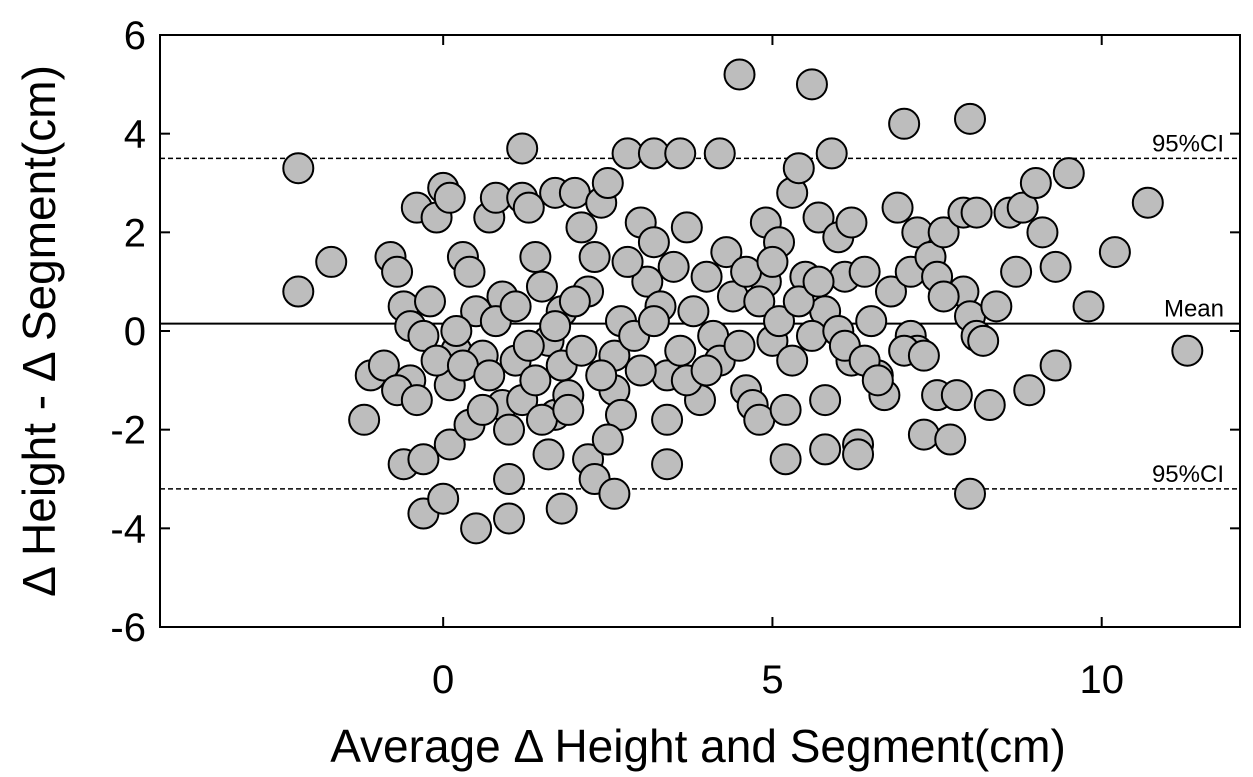  What do you see at coordinates (39, 331) in the screenshot?
I see `y-axis-label: Δ Height - Δ Segment(cm)` at bounding box center [39, 331].